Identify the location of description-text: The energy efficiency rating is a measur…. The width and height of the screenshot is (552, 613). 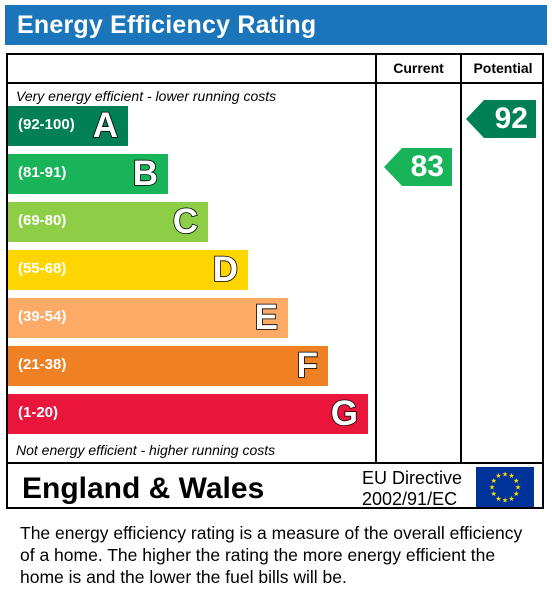
(271, 555).